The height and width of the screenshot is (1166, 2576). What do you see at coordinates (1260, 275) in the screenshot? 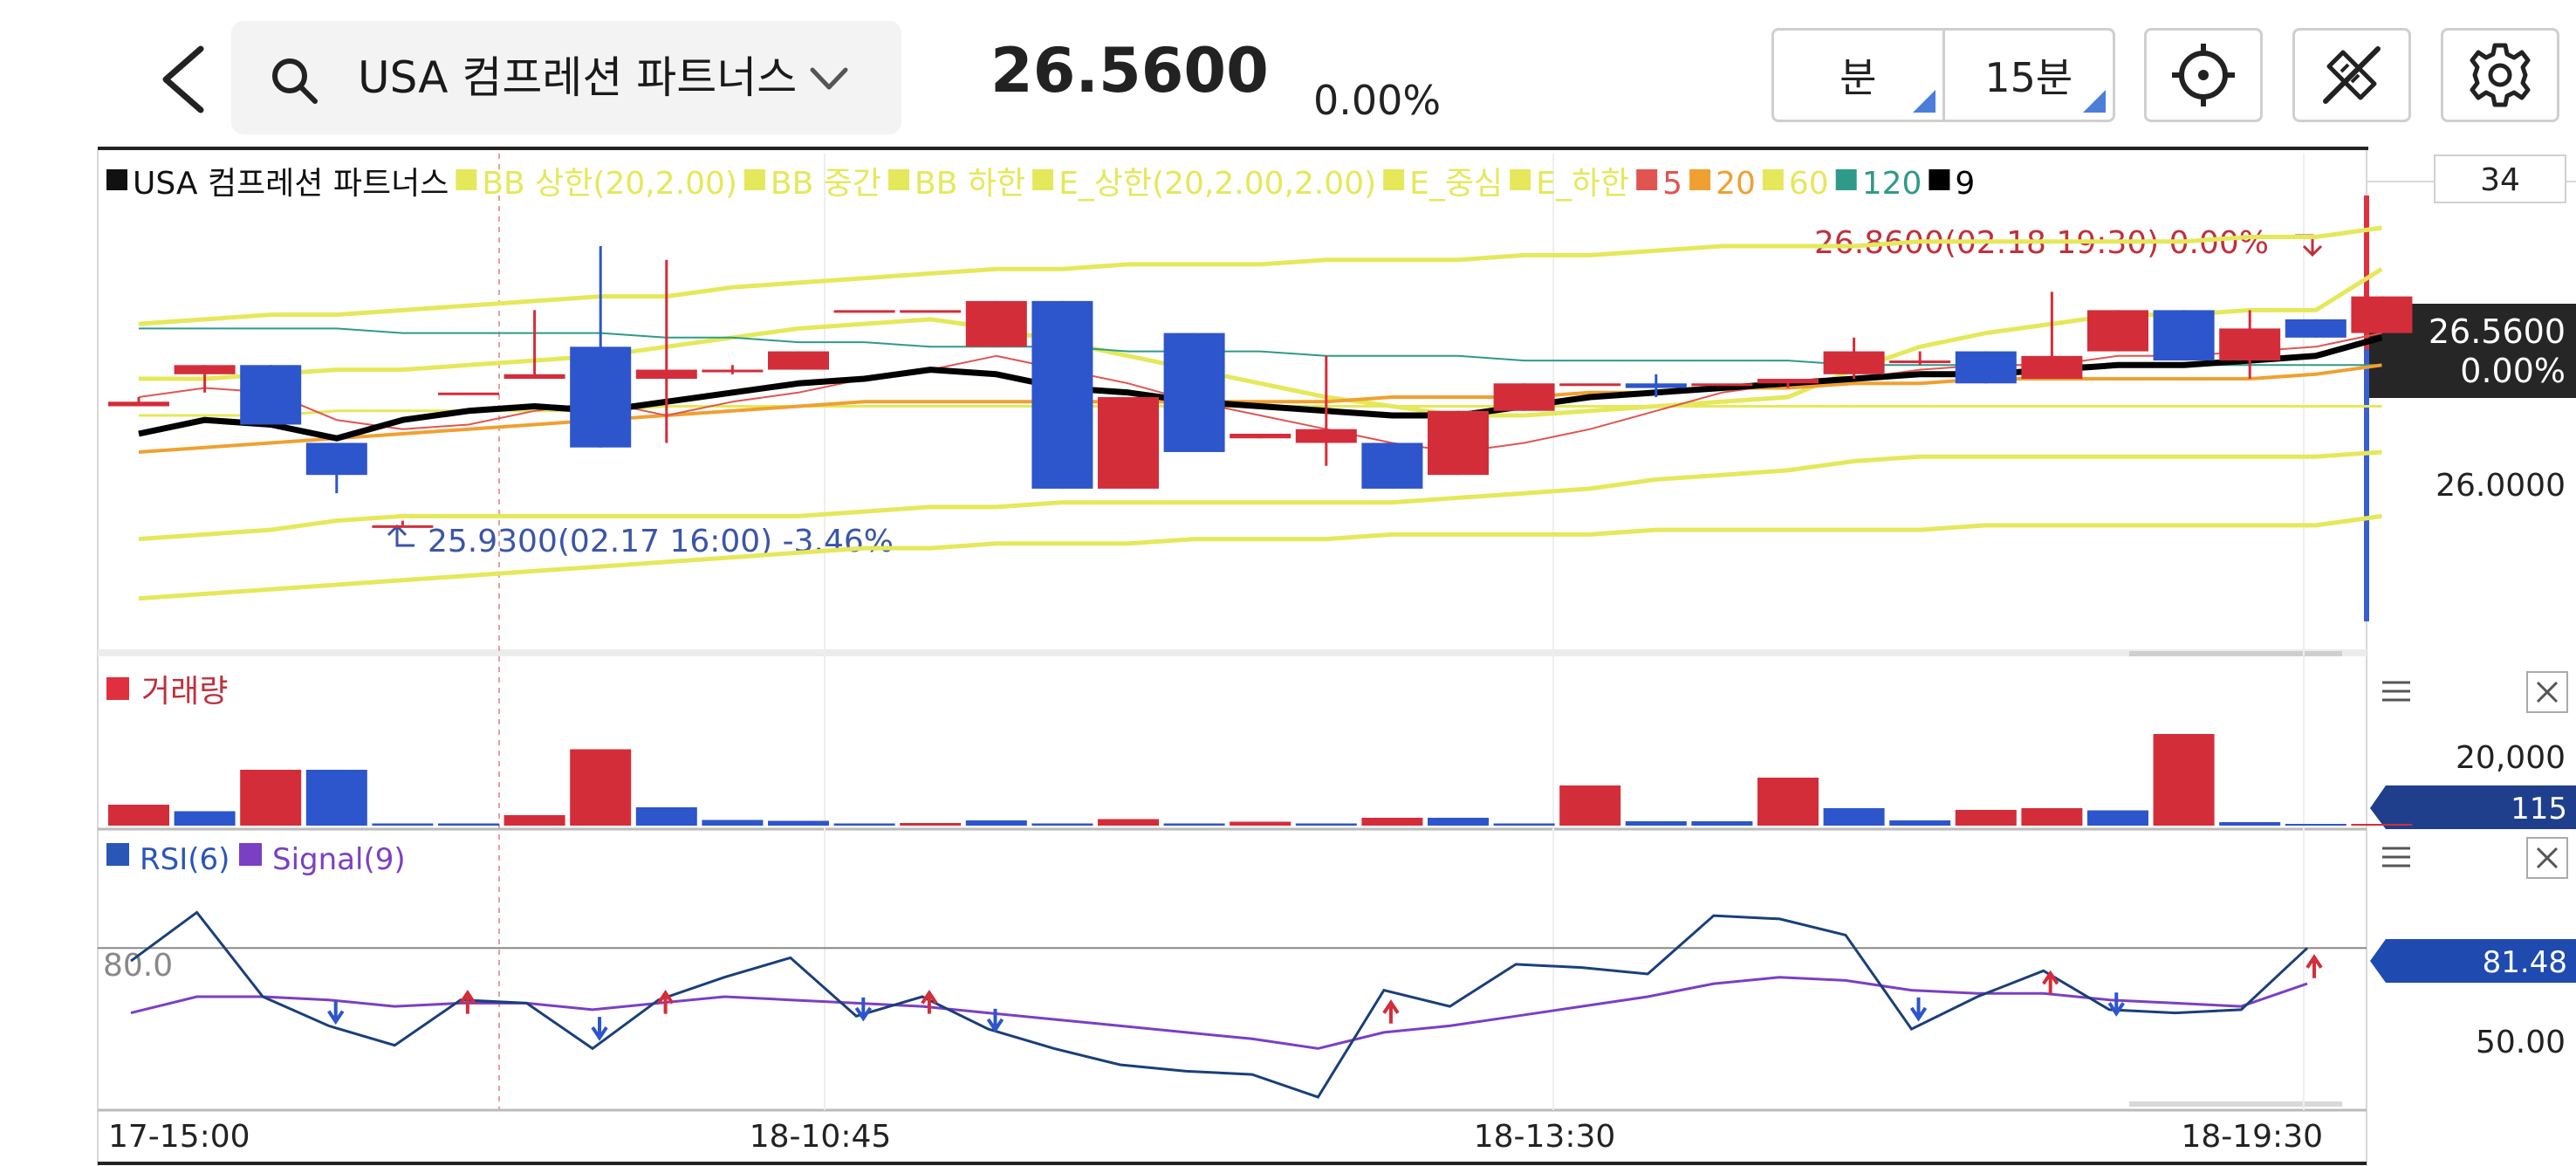
I see `bb-upper-line` at bounding box center [1260, 275].